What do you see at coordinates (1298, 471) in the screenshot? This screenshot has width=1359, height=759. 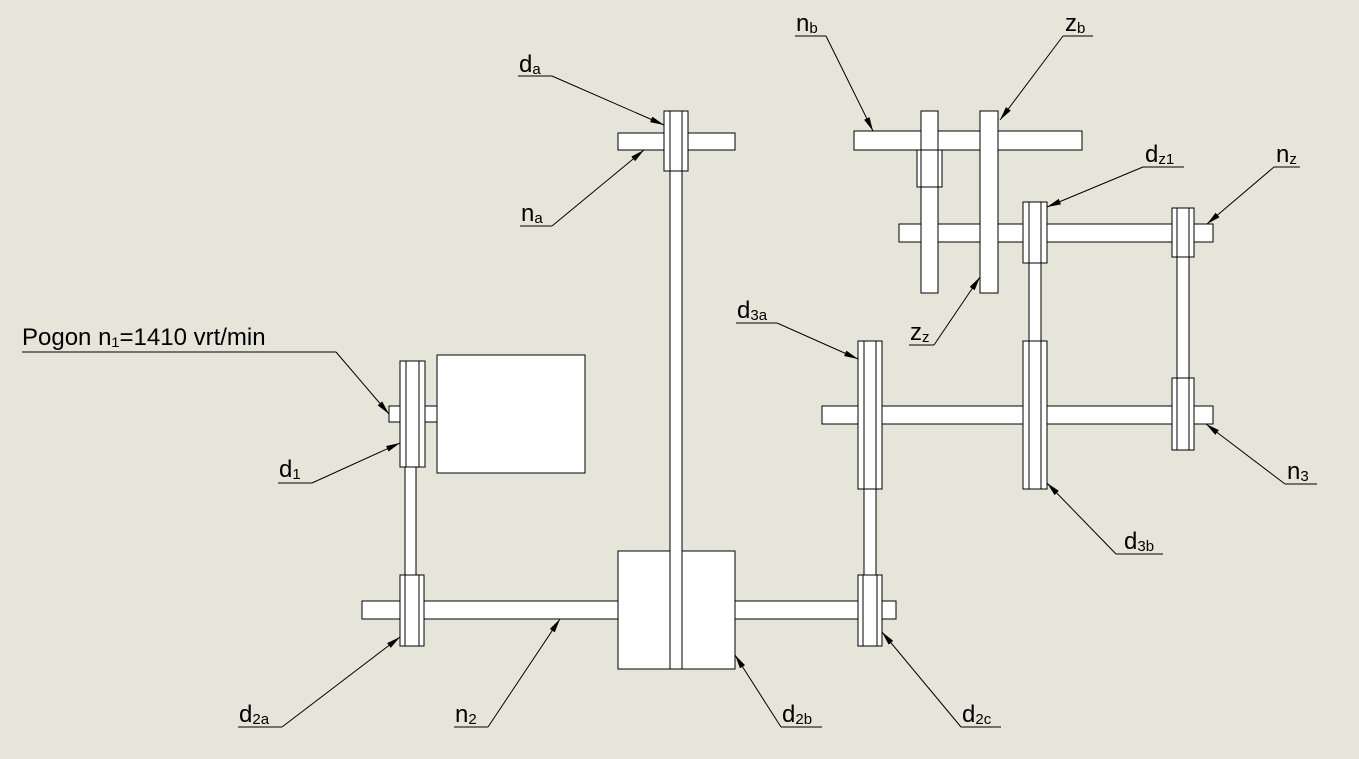 I see `label-n3: n3` at bounding box center [1298, 471].